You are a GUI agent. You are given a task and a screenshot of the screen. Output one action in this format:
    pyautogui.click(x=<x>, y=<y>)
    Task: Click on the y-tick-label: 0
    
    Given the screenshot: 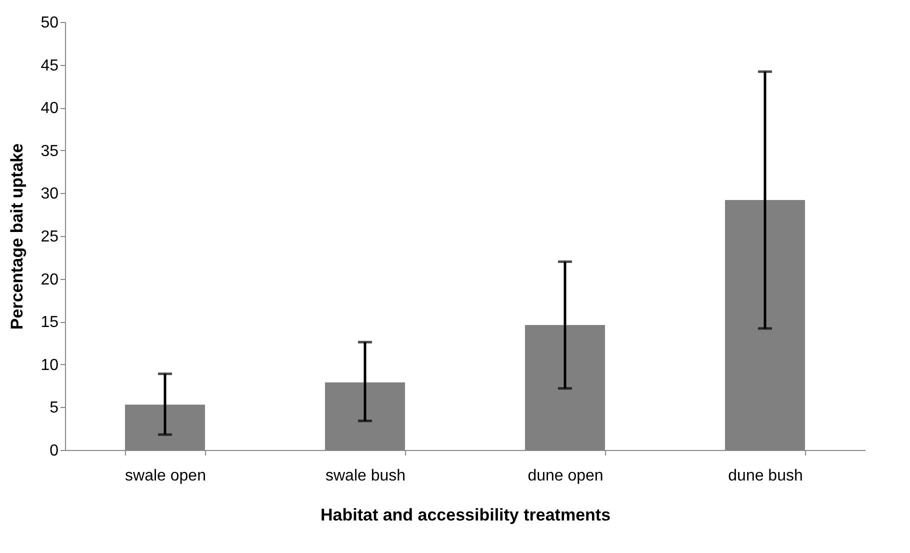 What is the action you would take?
    pyautogui.click(x=54, y=451)
    